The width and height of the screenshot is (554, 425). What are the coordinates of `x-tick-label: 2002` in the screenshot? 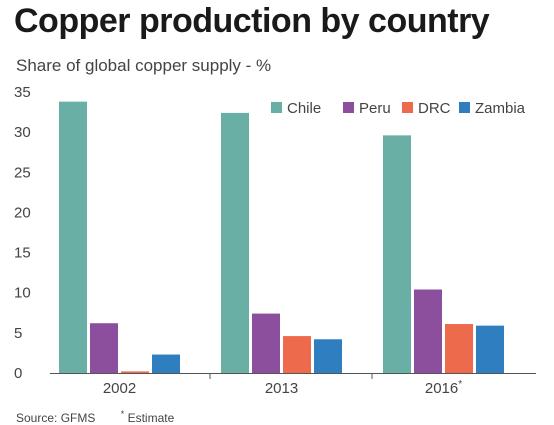 It's located at (119, 388).